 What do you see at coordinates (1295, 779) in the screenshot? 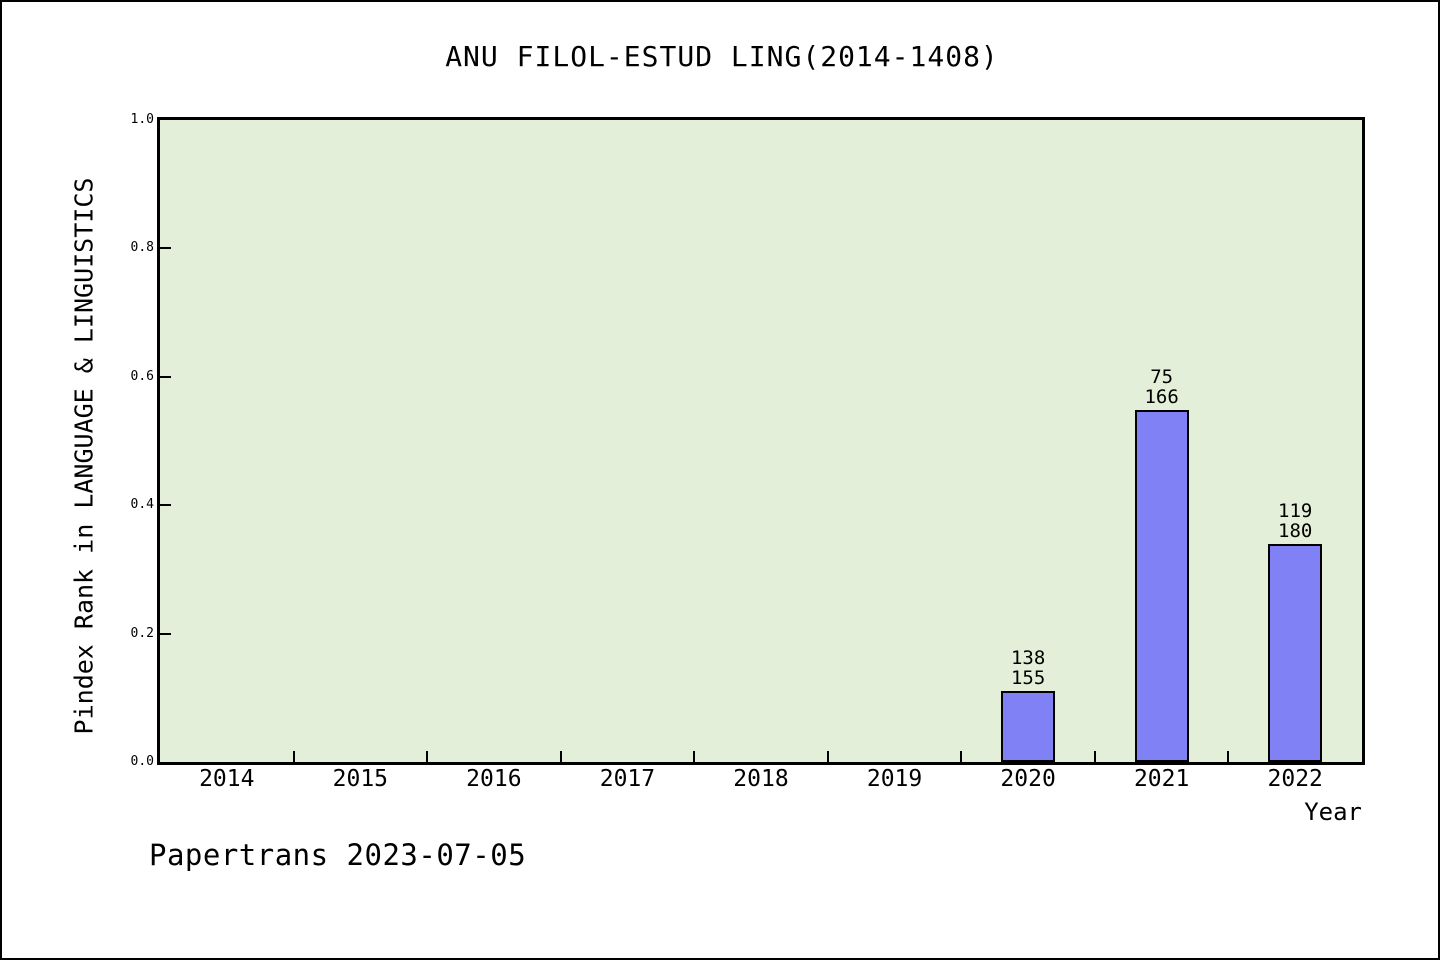
I see `x-tick-label: 2022` at bounding box center [1295, 779].